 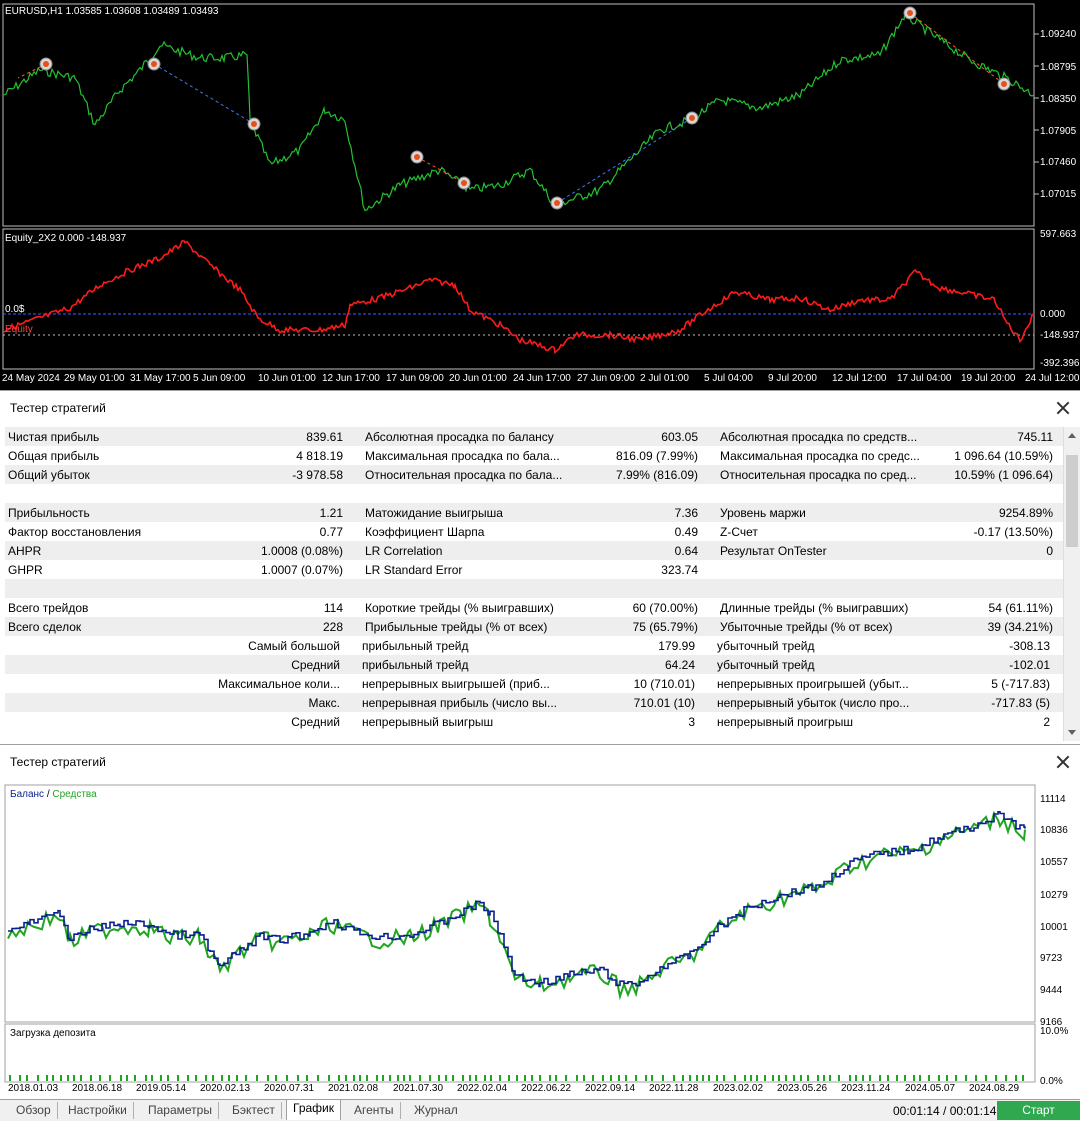 What do you see at coordinates (456, 626) in the screenshot?
I see `stat-label: Прибыльные трейды (% от всех)` at bounding box center [456, 626].